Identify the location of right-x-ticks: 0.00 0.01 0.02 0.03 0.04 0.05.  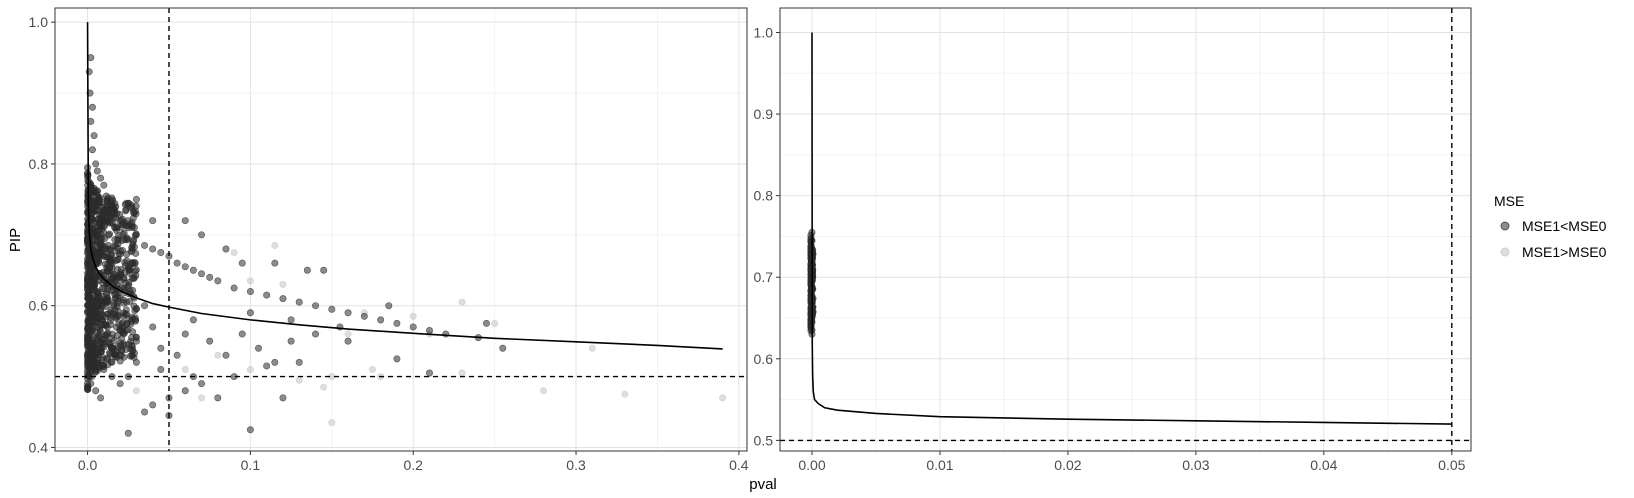
(1132, 462).